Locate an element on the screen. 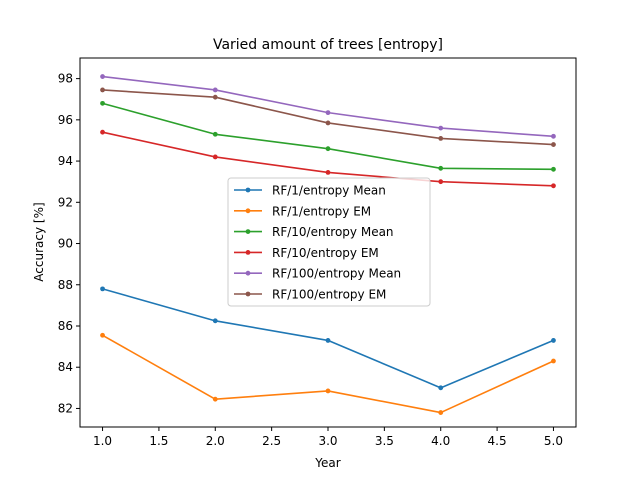 This screenshot has height=480, width=640. x-tick-label: 4.0 is located at coordinates (440, 441).